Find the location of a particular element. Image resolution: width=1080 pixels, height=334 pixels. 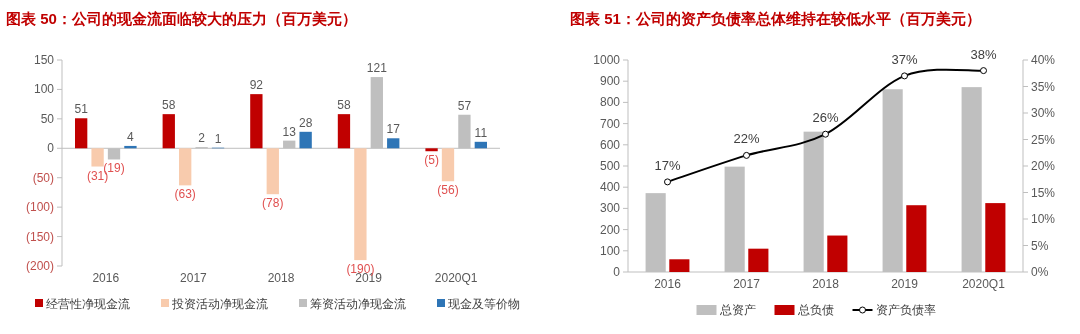

data-label: 37% is located at coordinates (904, 59).